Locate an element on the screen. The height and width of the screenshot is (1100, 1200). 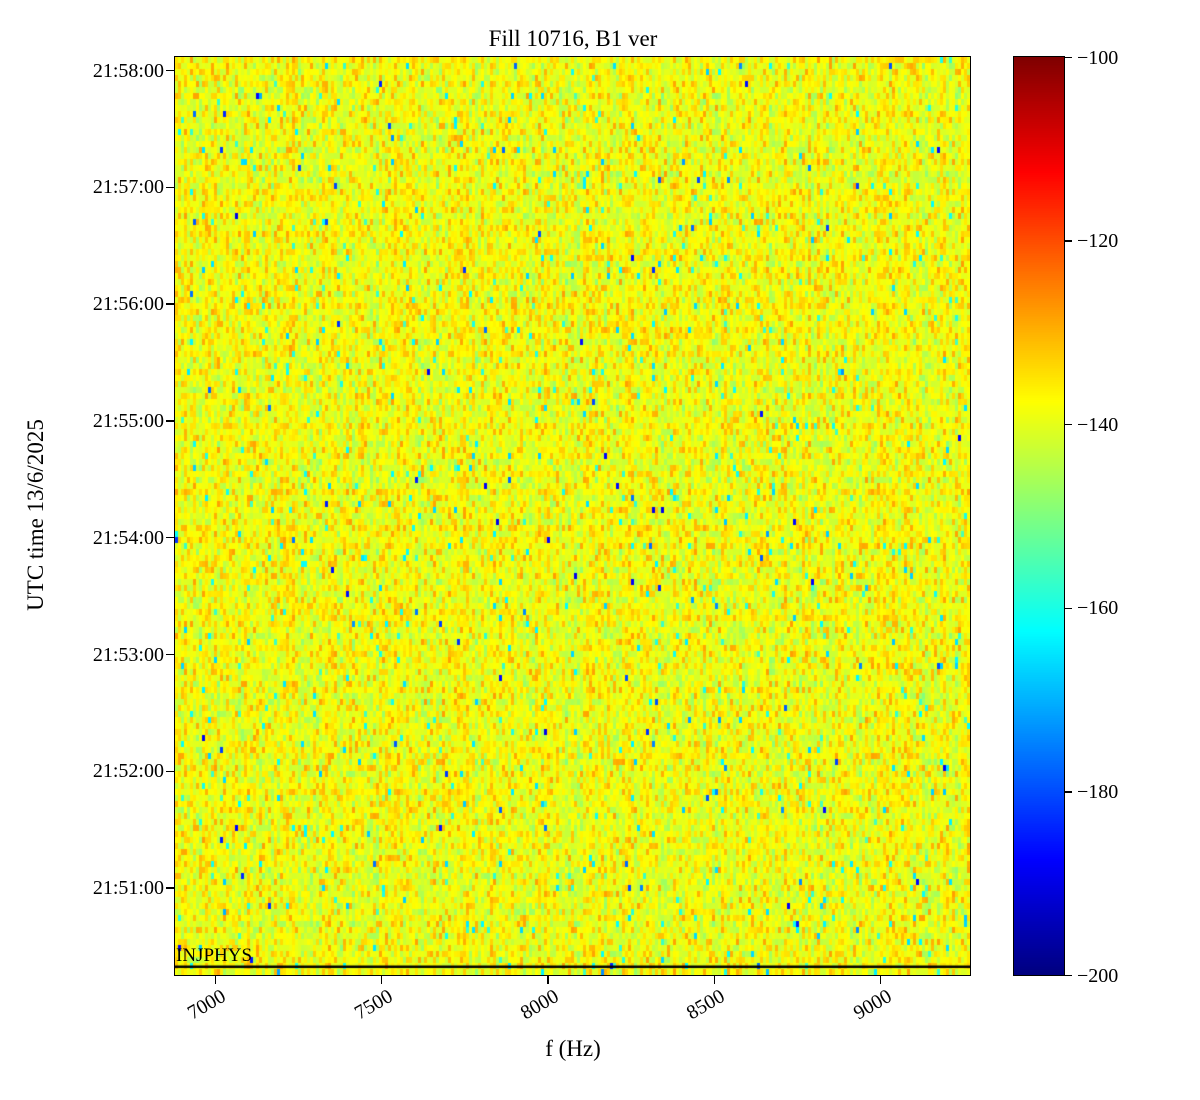
y-tick-label: 21:56:00 is located at coordinates (128, 304).